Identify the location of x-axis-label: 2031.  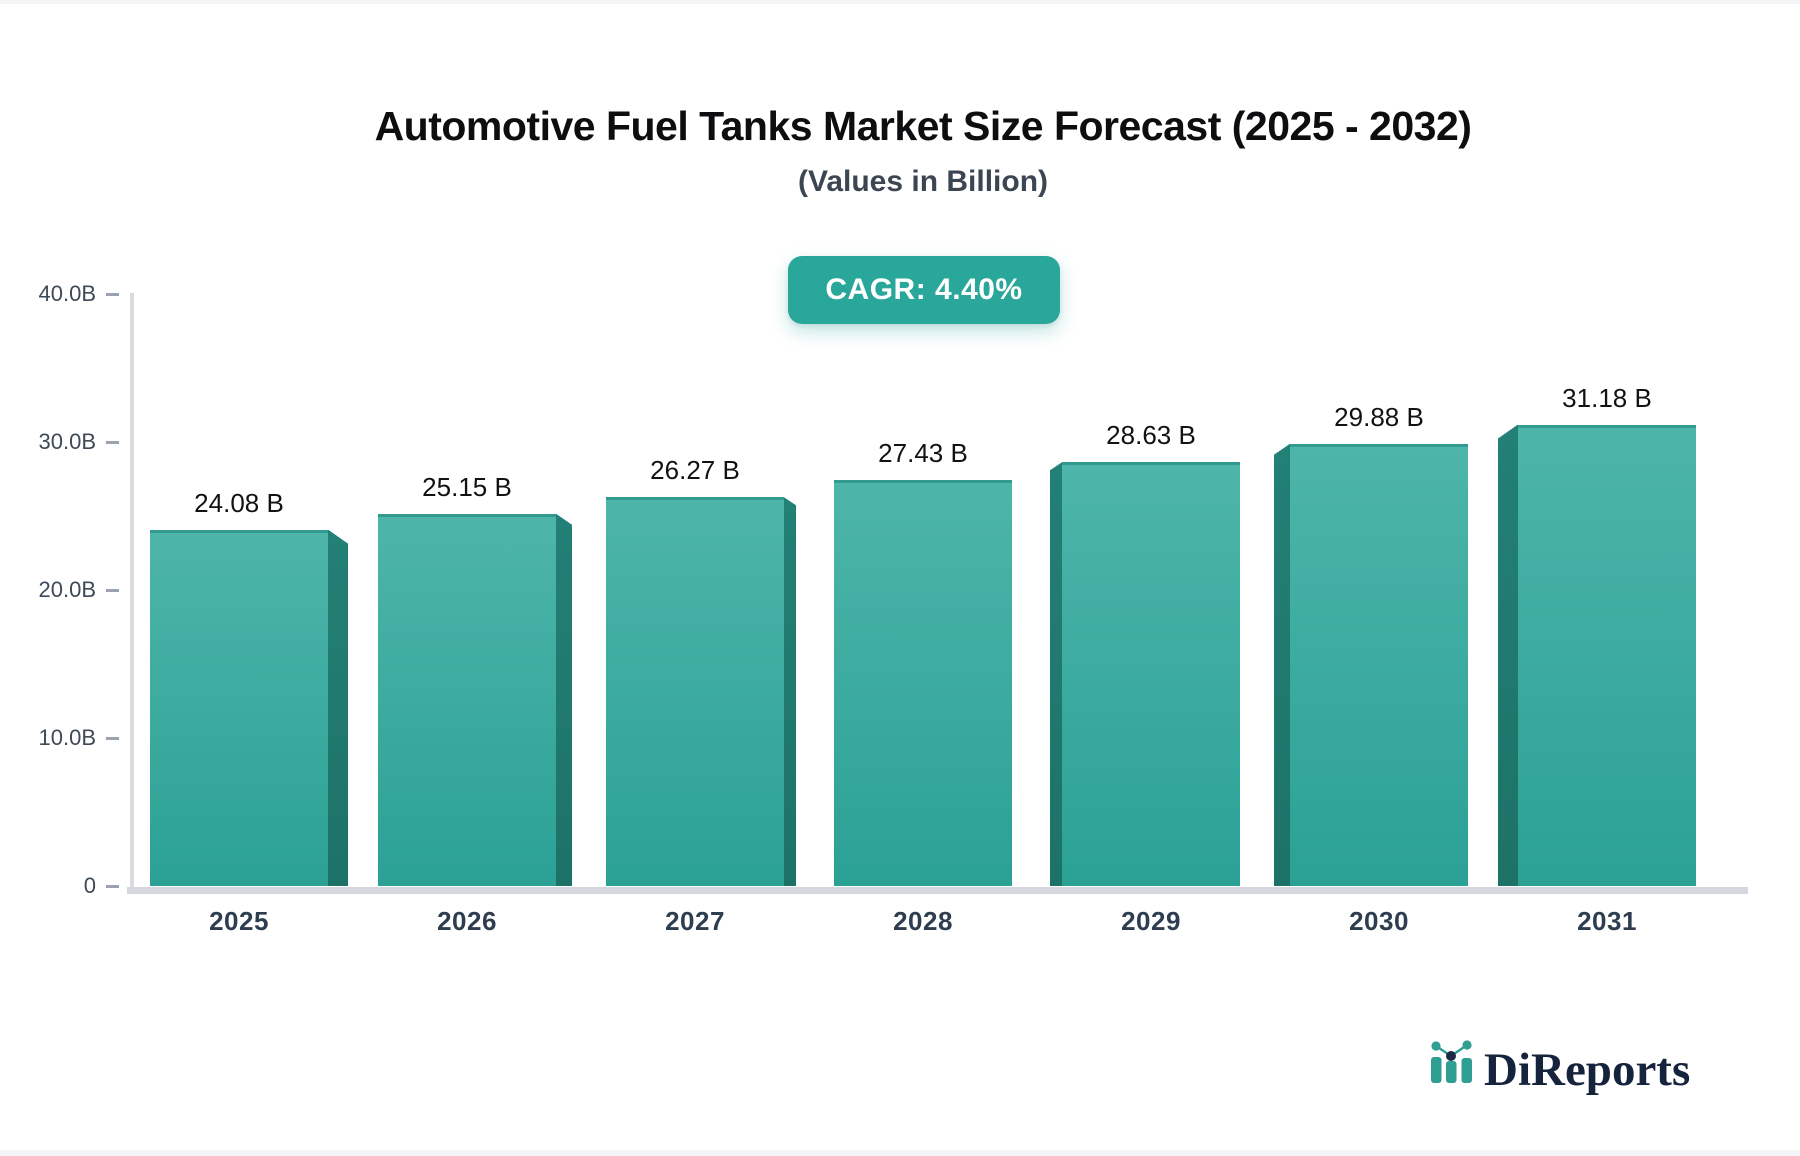
(1607, 921).